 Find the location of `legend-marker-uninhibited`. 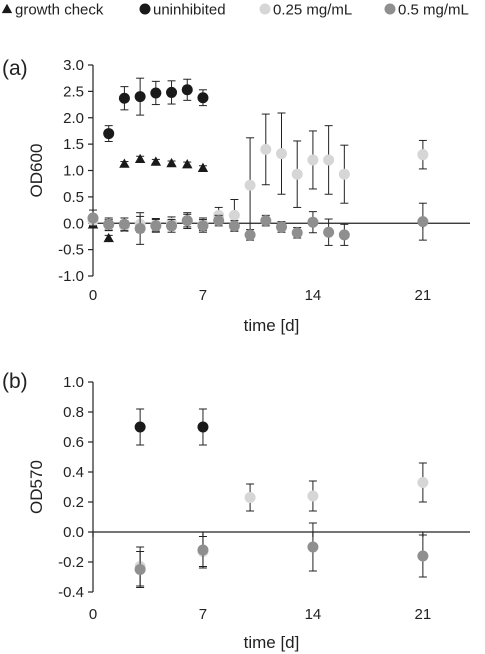

legend-marker-uninhibited is located at coordinates (145, 9).